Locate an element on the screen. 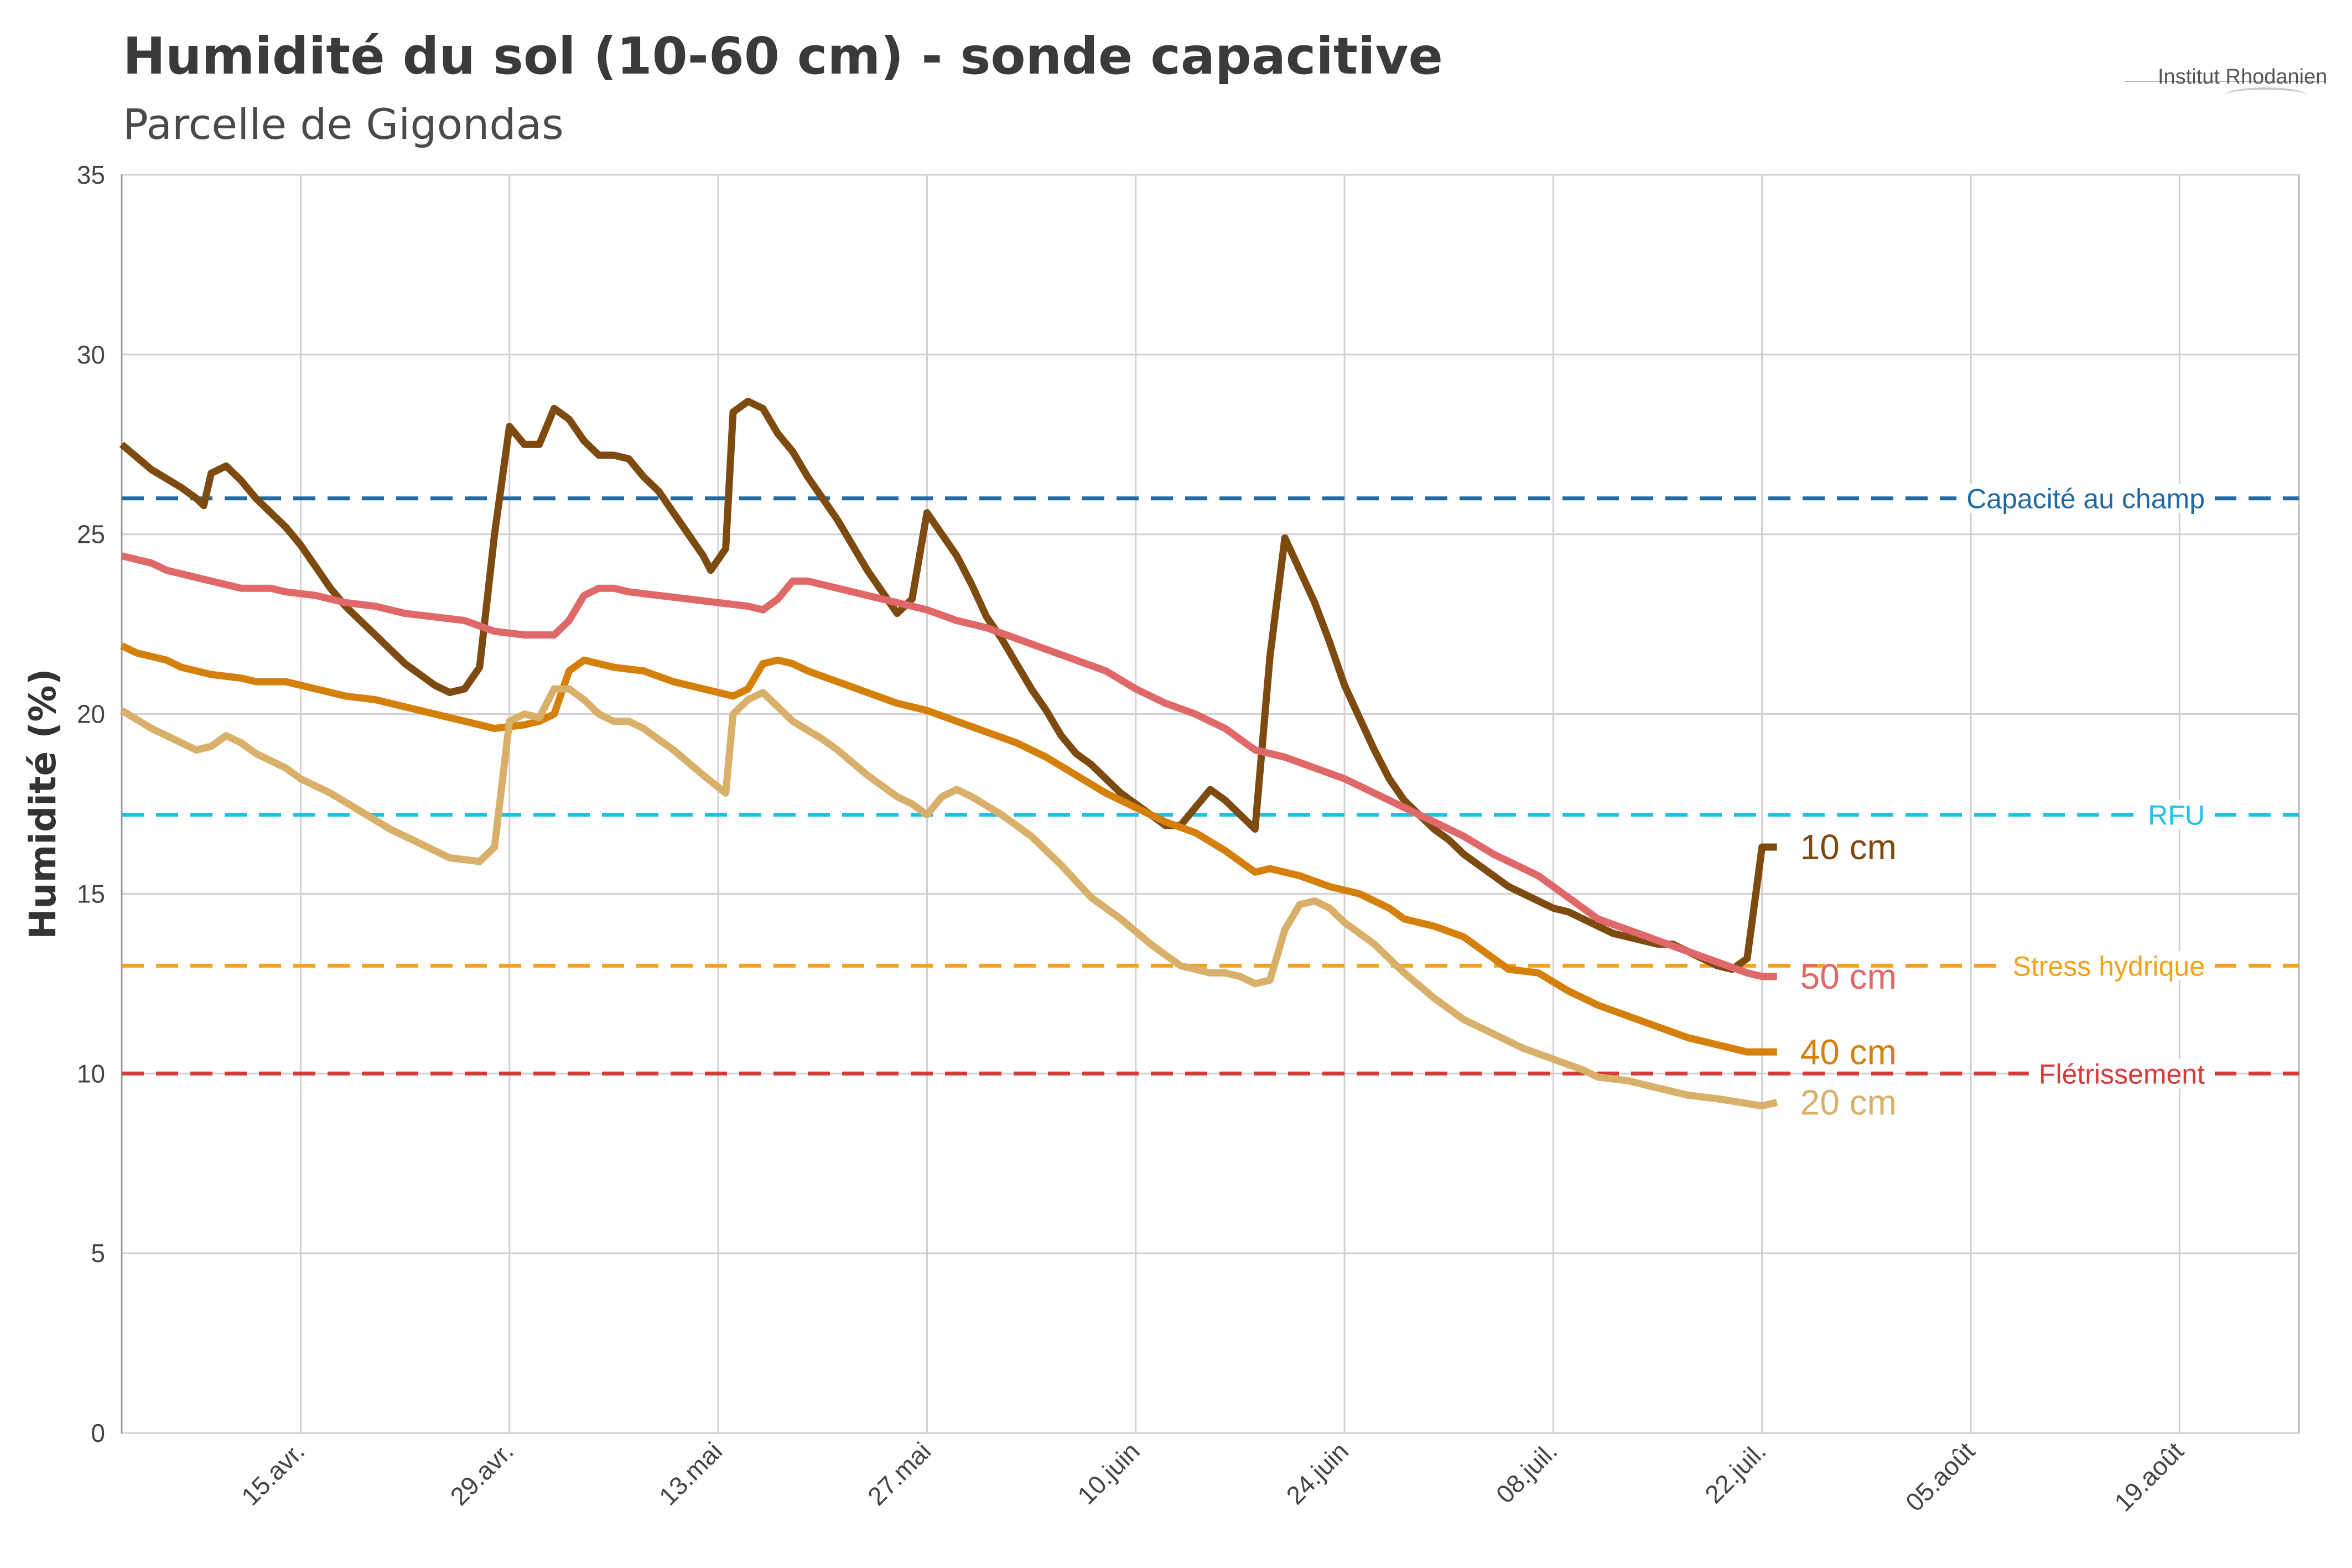 The width and height of the screenshot is (2352, 1568). y-tick-label: 5 is located at coordinates (98, 1254).